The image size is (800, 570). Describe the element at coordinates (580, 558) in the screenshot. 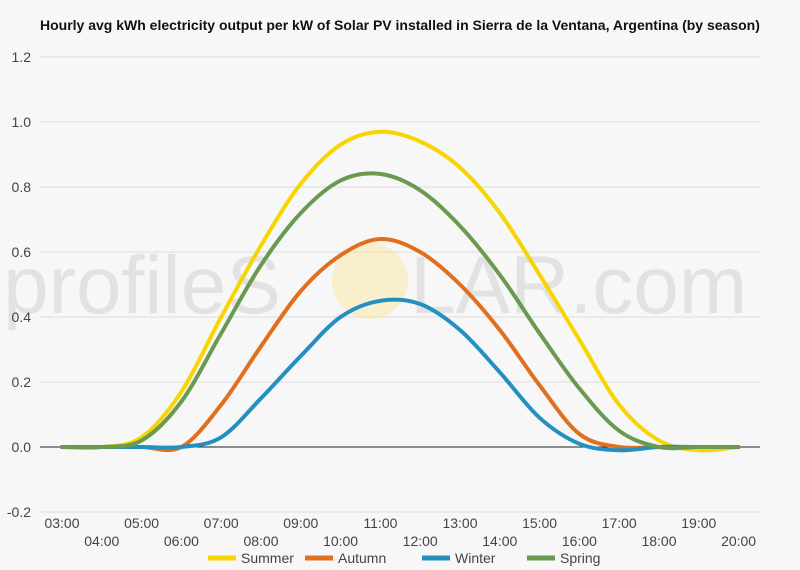

I see `legend-label: Spring` at that location.